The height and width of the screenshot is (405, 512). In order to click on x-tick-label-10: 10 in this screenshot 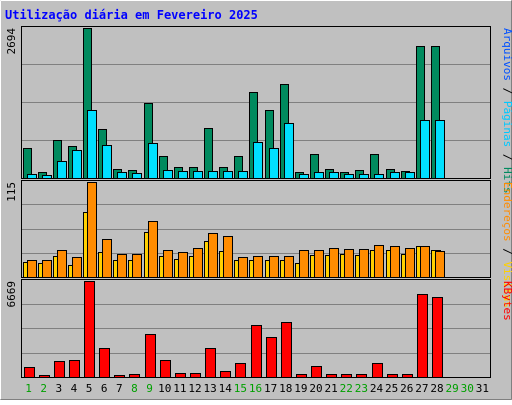, I will do `click(164, 388)`.